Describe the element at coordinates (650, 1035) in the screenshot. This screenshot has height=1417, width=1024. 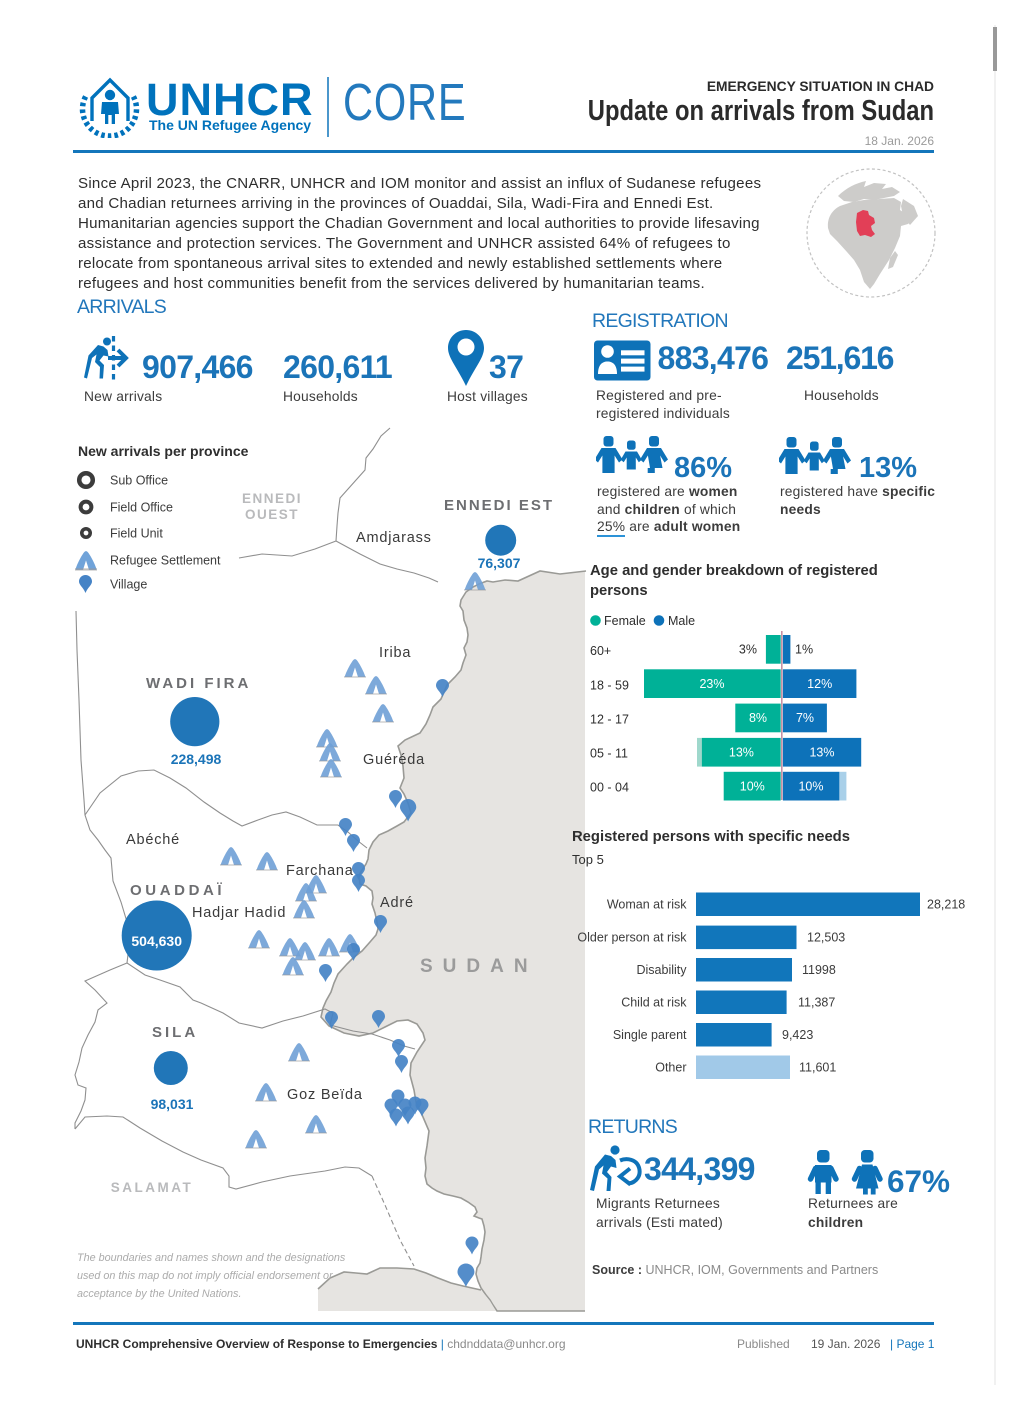
I see `svg-text: Single parent` at that location.